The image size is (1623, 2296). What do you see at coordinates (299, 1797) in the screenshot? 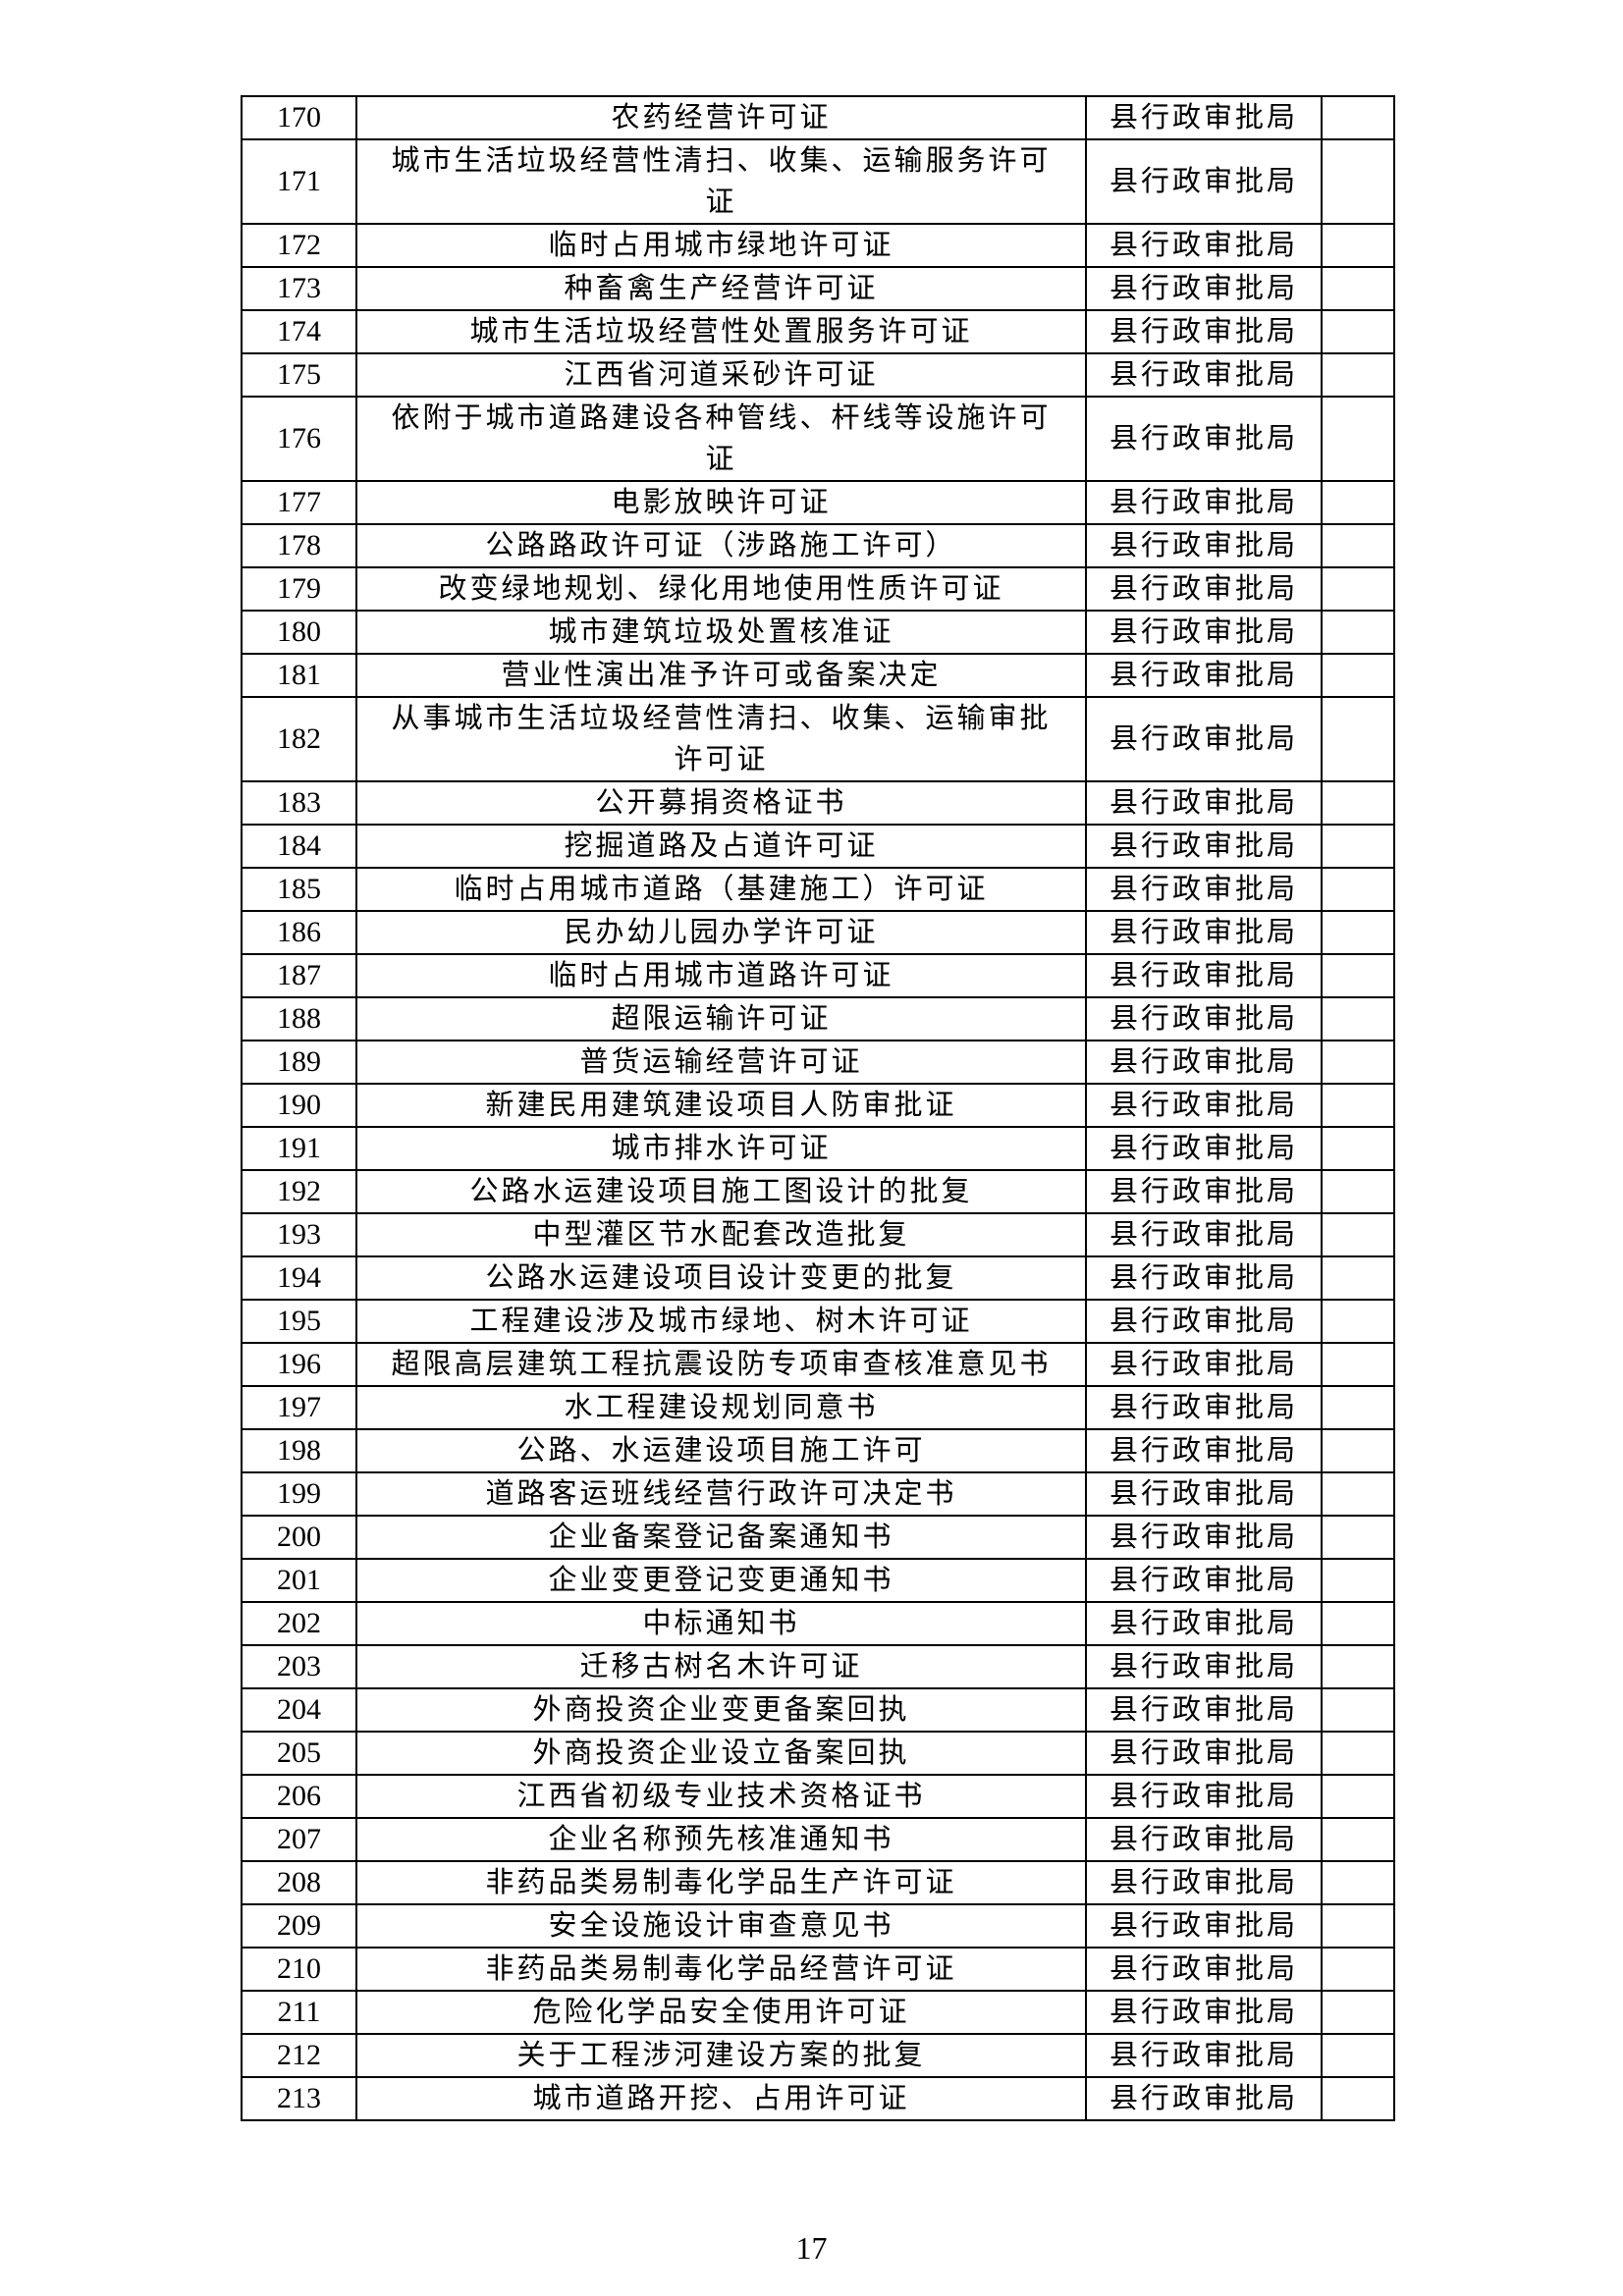
I see `row-number: 206` at bounding box center [299, 1797].